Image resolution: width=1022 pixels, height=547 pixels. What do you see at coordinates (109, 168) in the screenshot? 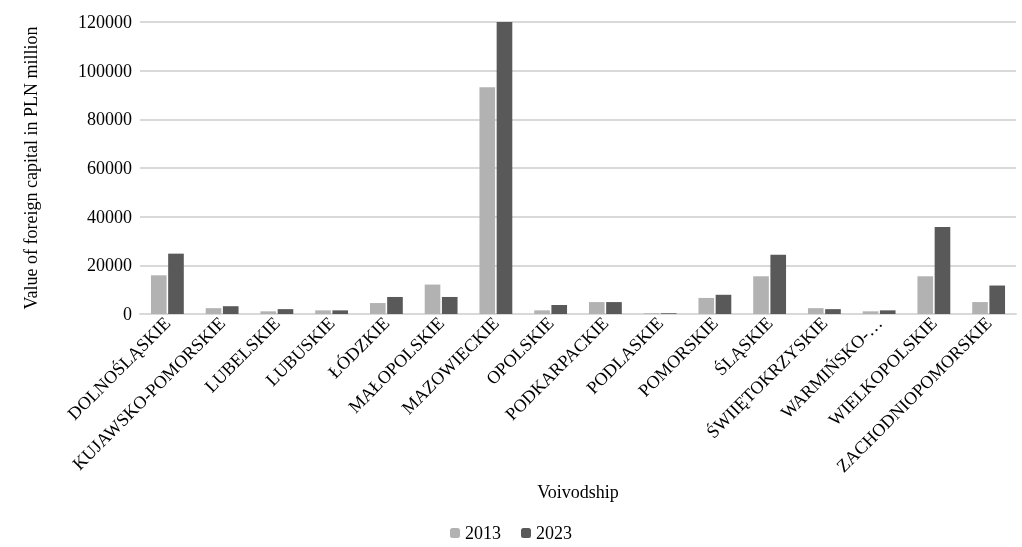
I see `y-tick-label: 60000` at bounding box center [109, 168].